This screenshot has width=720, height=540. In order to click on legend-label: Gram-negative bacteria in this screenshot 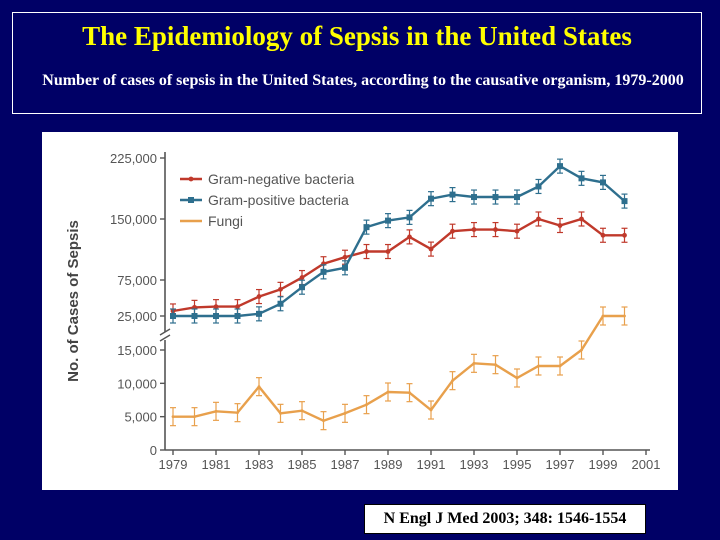, I will do `click(281, 179)`.